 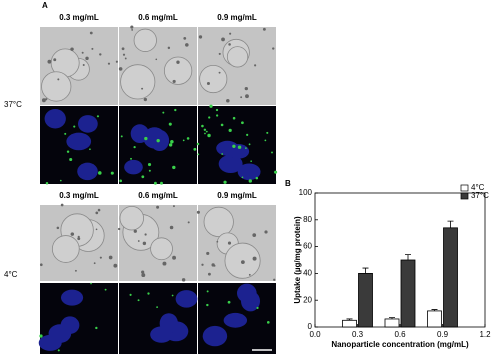 I want to click on y-tick-label: 40, so click(x=307, y=273).